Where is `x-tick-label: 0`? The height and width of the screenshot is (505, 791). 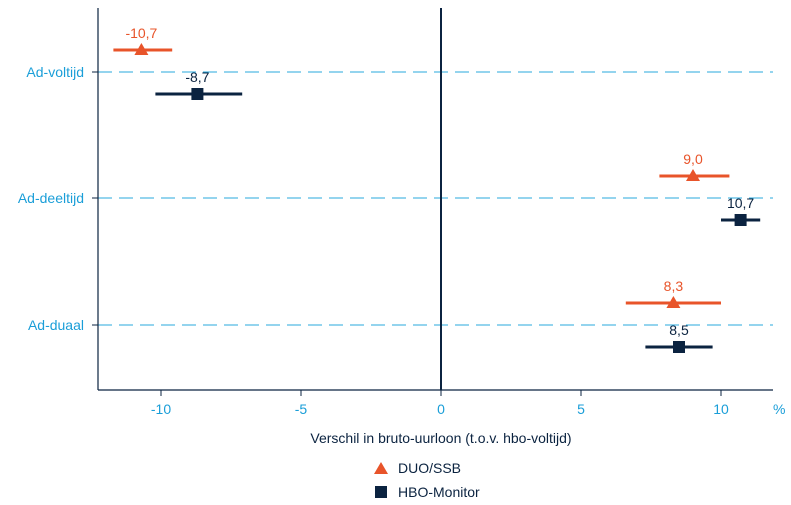
x-tick-label: 0 is located at coordinates (441, 409).